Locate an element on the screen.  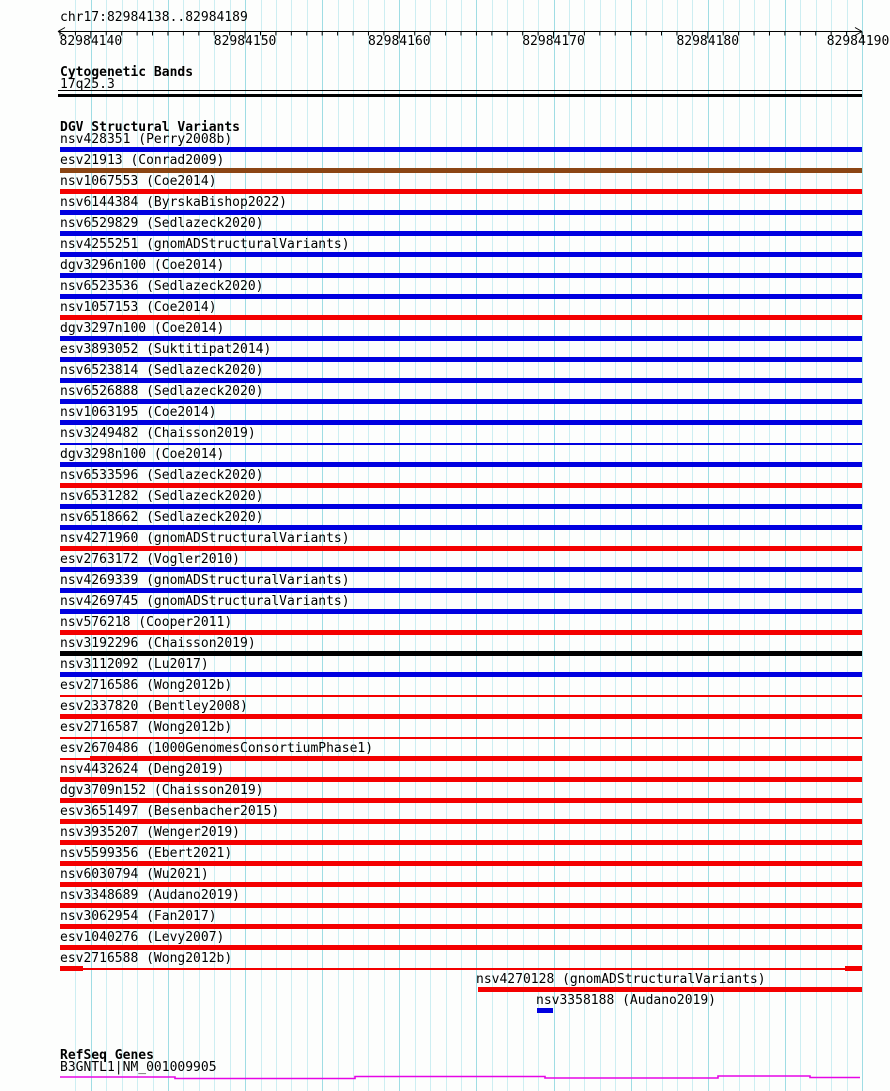
variant-label: nsv6531282 (Sedlazeck2020) is located at coordinates (162, 496).